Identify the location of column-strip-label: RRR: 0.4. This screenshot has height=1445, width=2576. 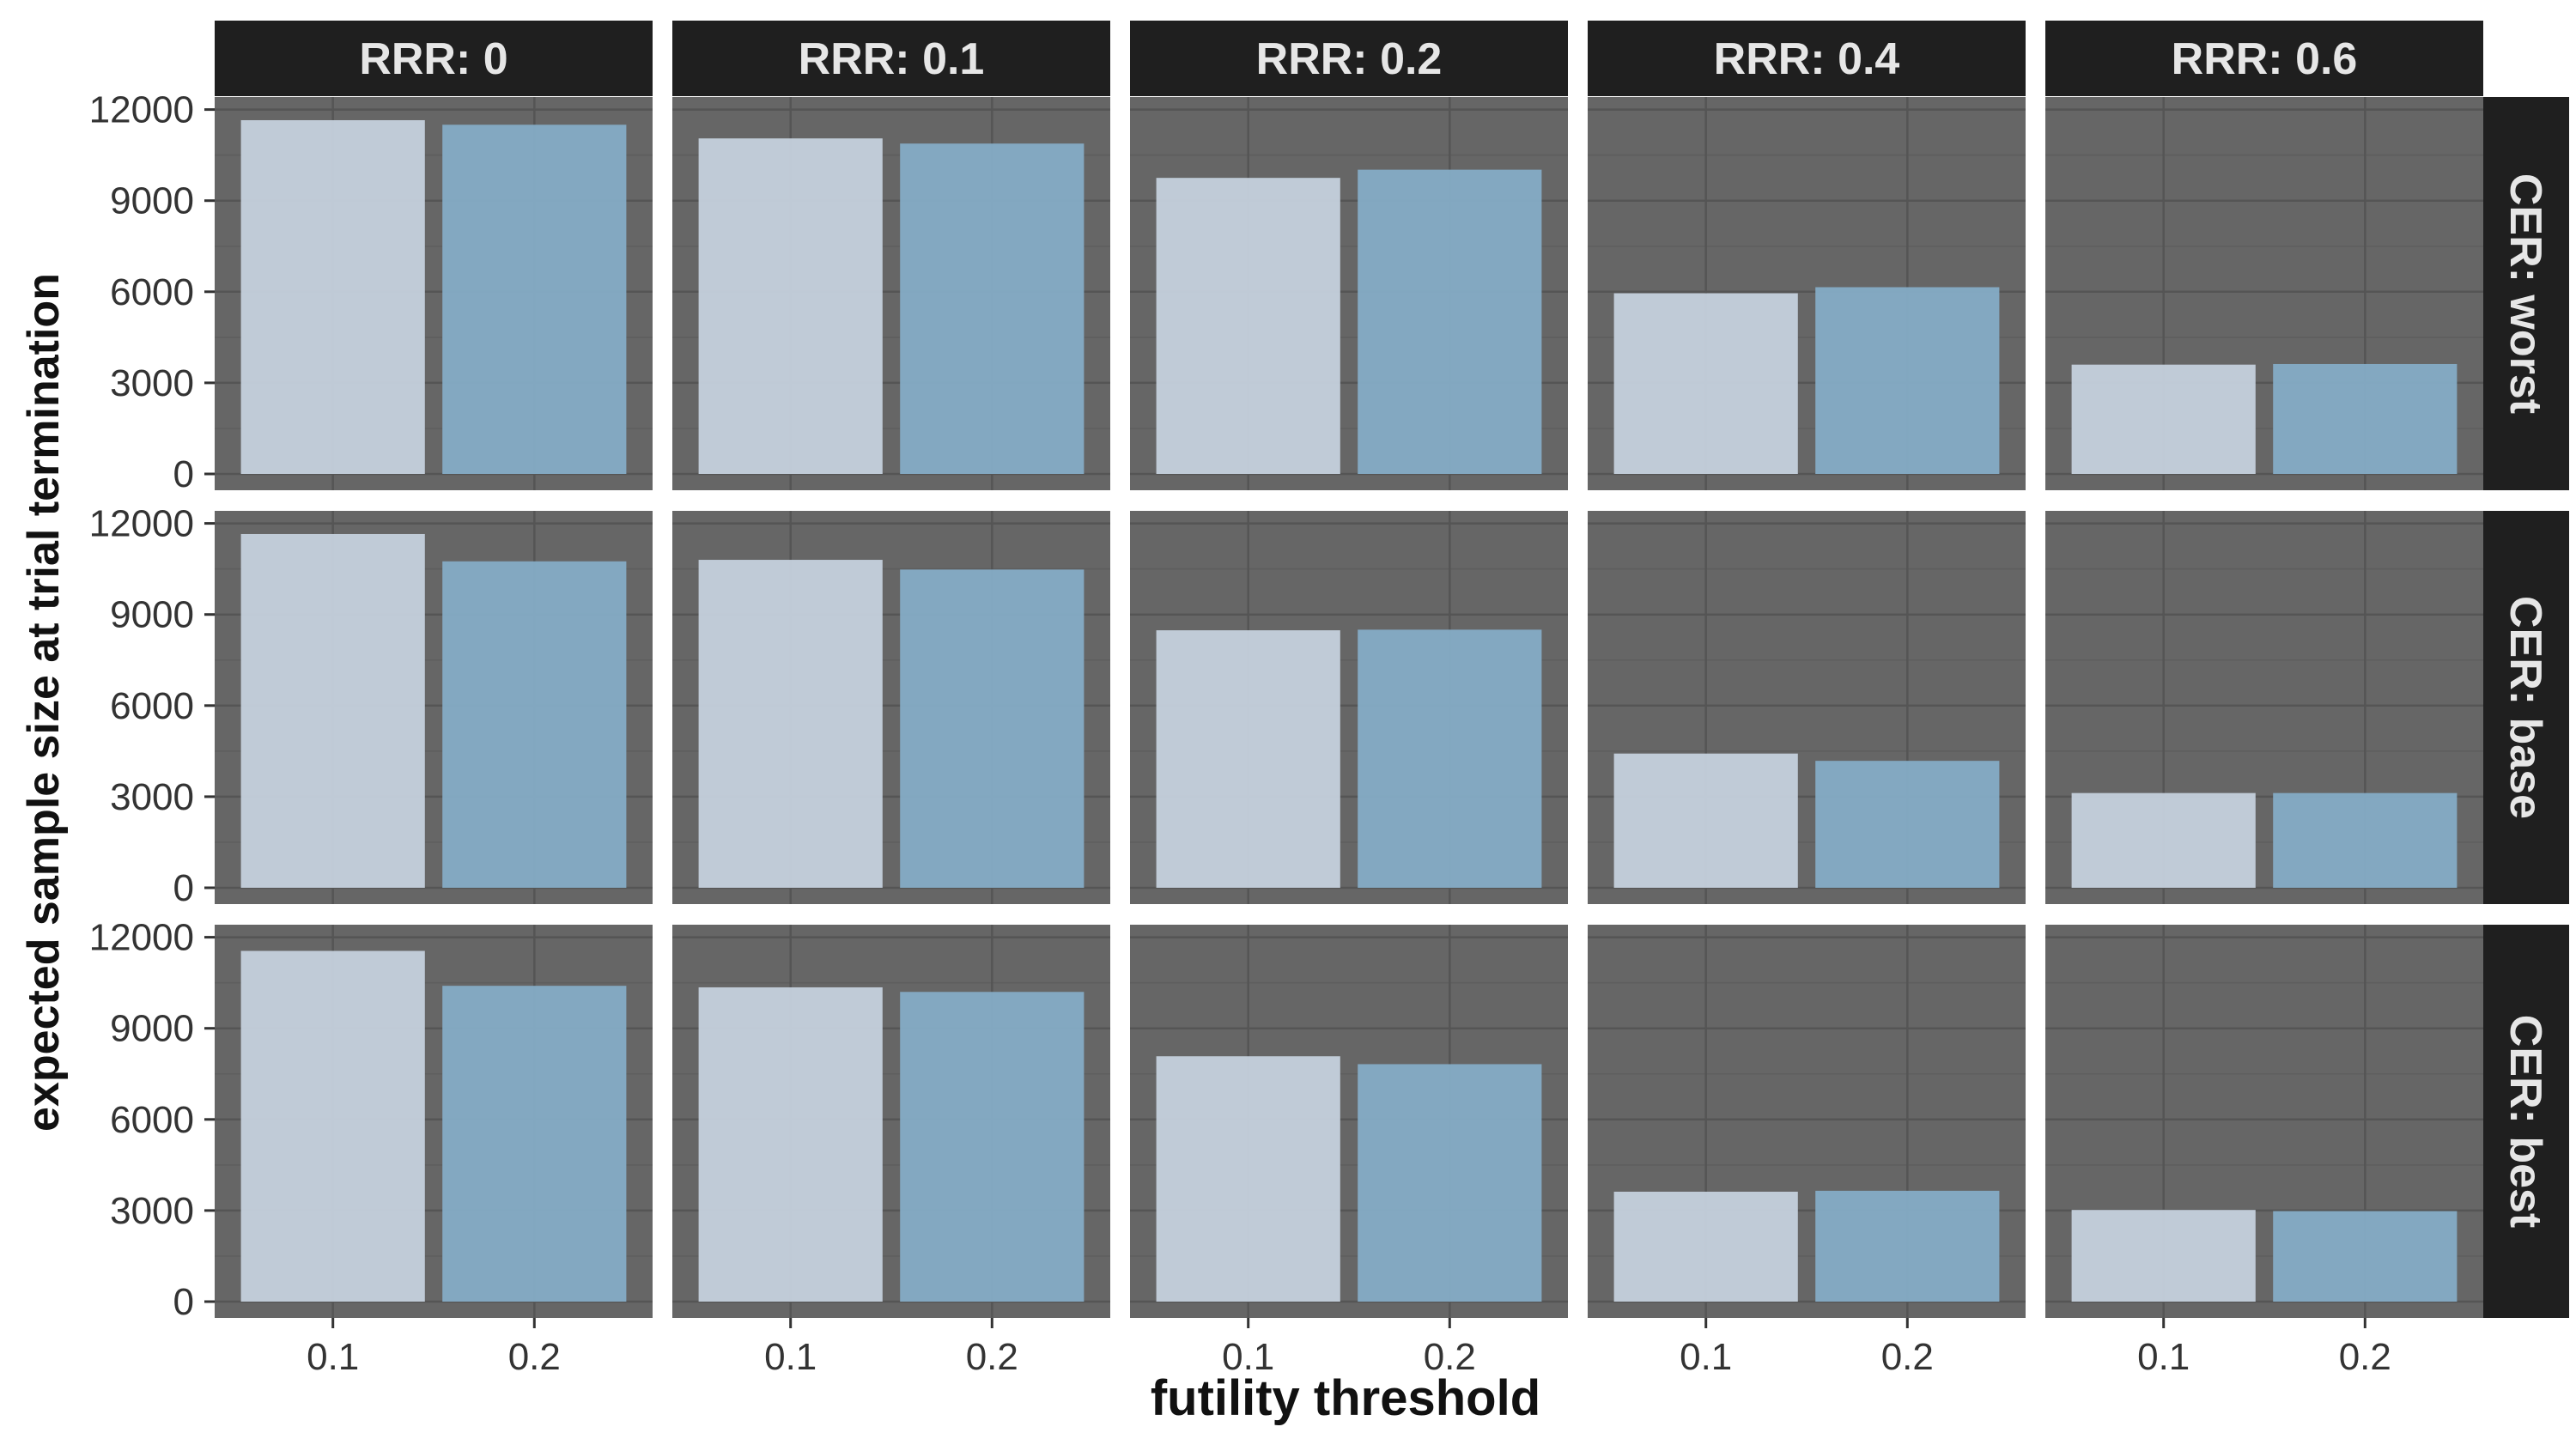
(1807, 59).